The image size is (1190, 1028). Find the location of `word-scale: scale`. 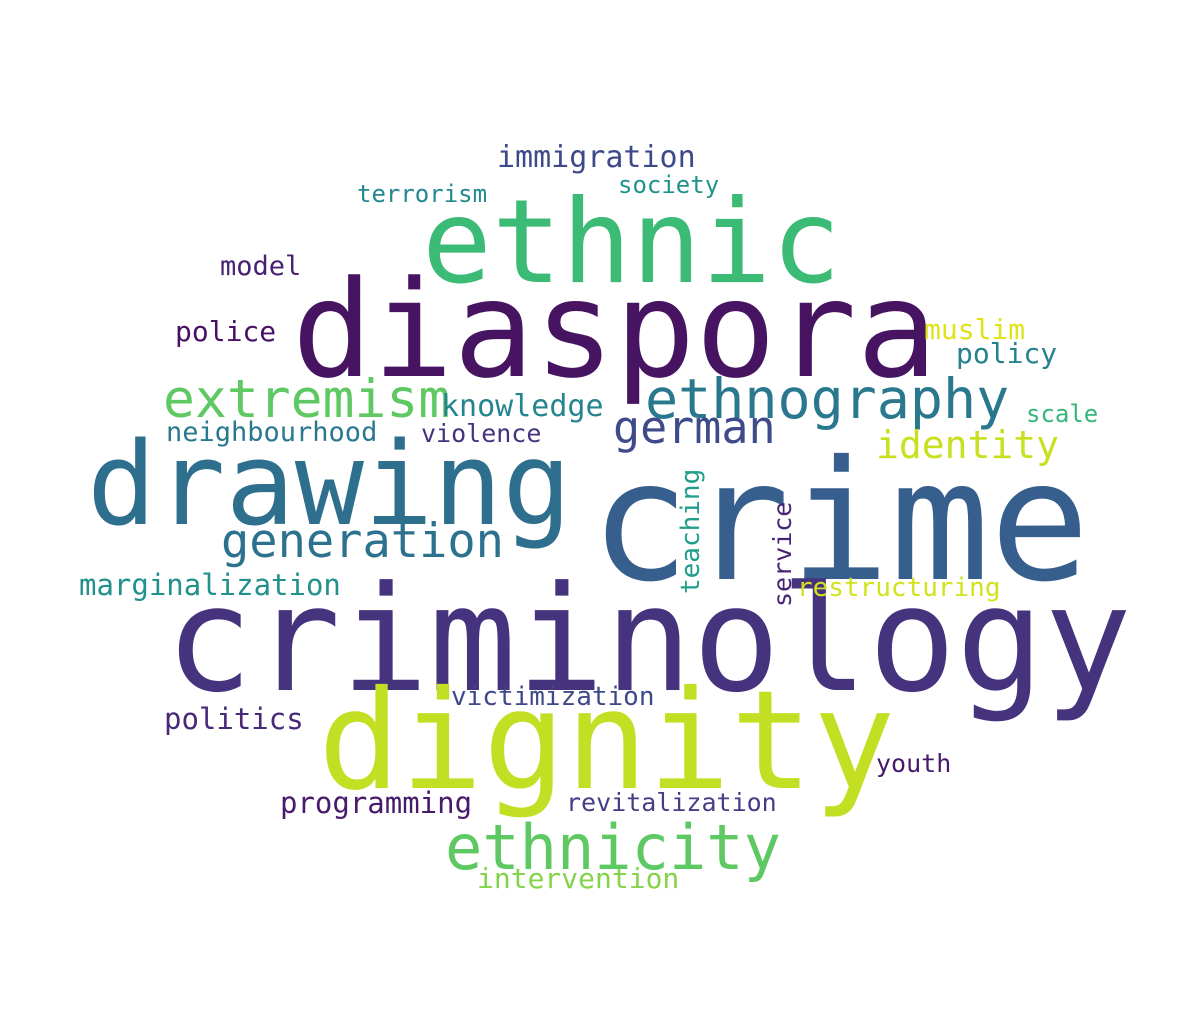

word-scale: scale is located at coordinates (1062, 414).